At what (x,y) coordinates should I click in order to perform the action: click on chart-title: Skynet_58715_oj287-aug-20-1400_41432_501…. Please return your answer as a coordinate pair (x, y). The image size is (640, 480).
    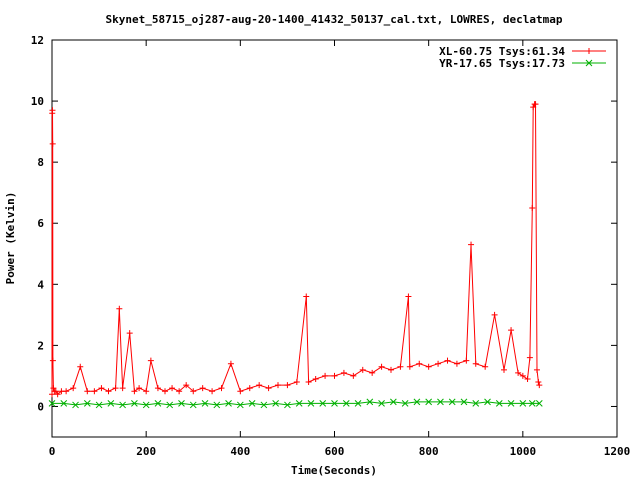
    Looking at the image, I should click on (334, 19).